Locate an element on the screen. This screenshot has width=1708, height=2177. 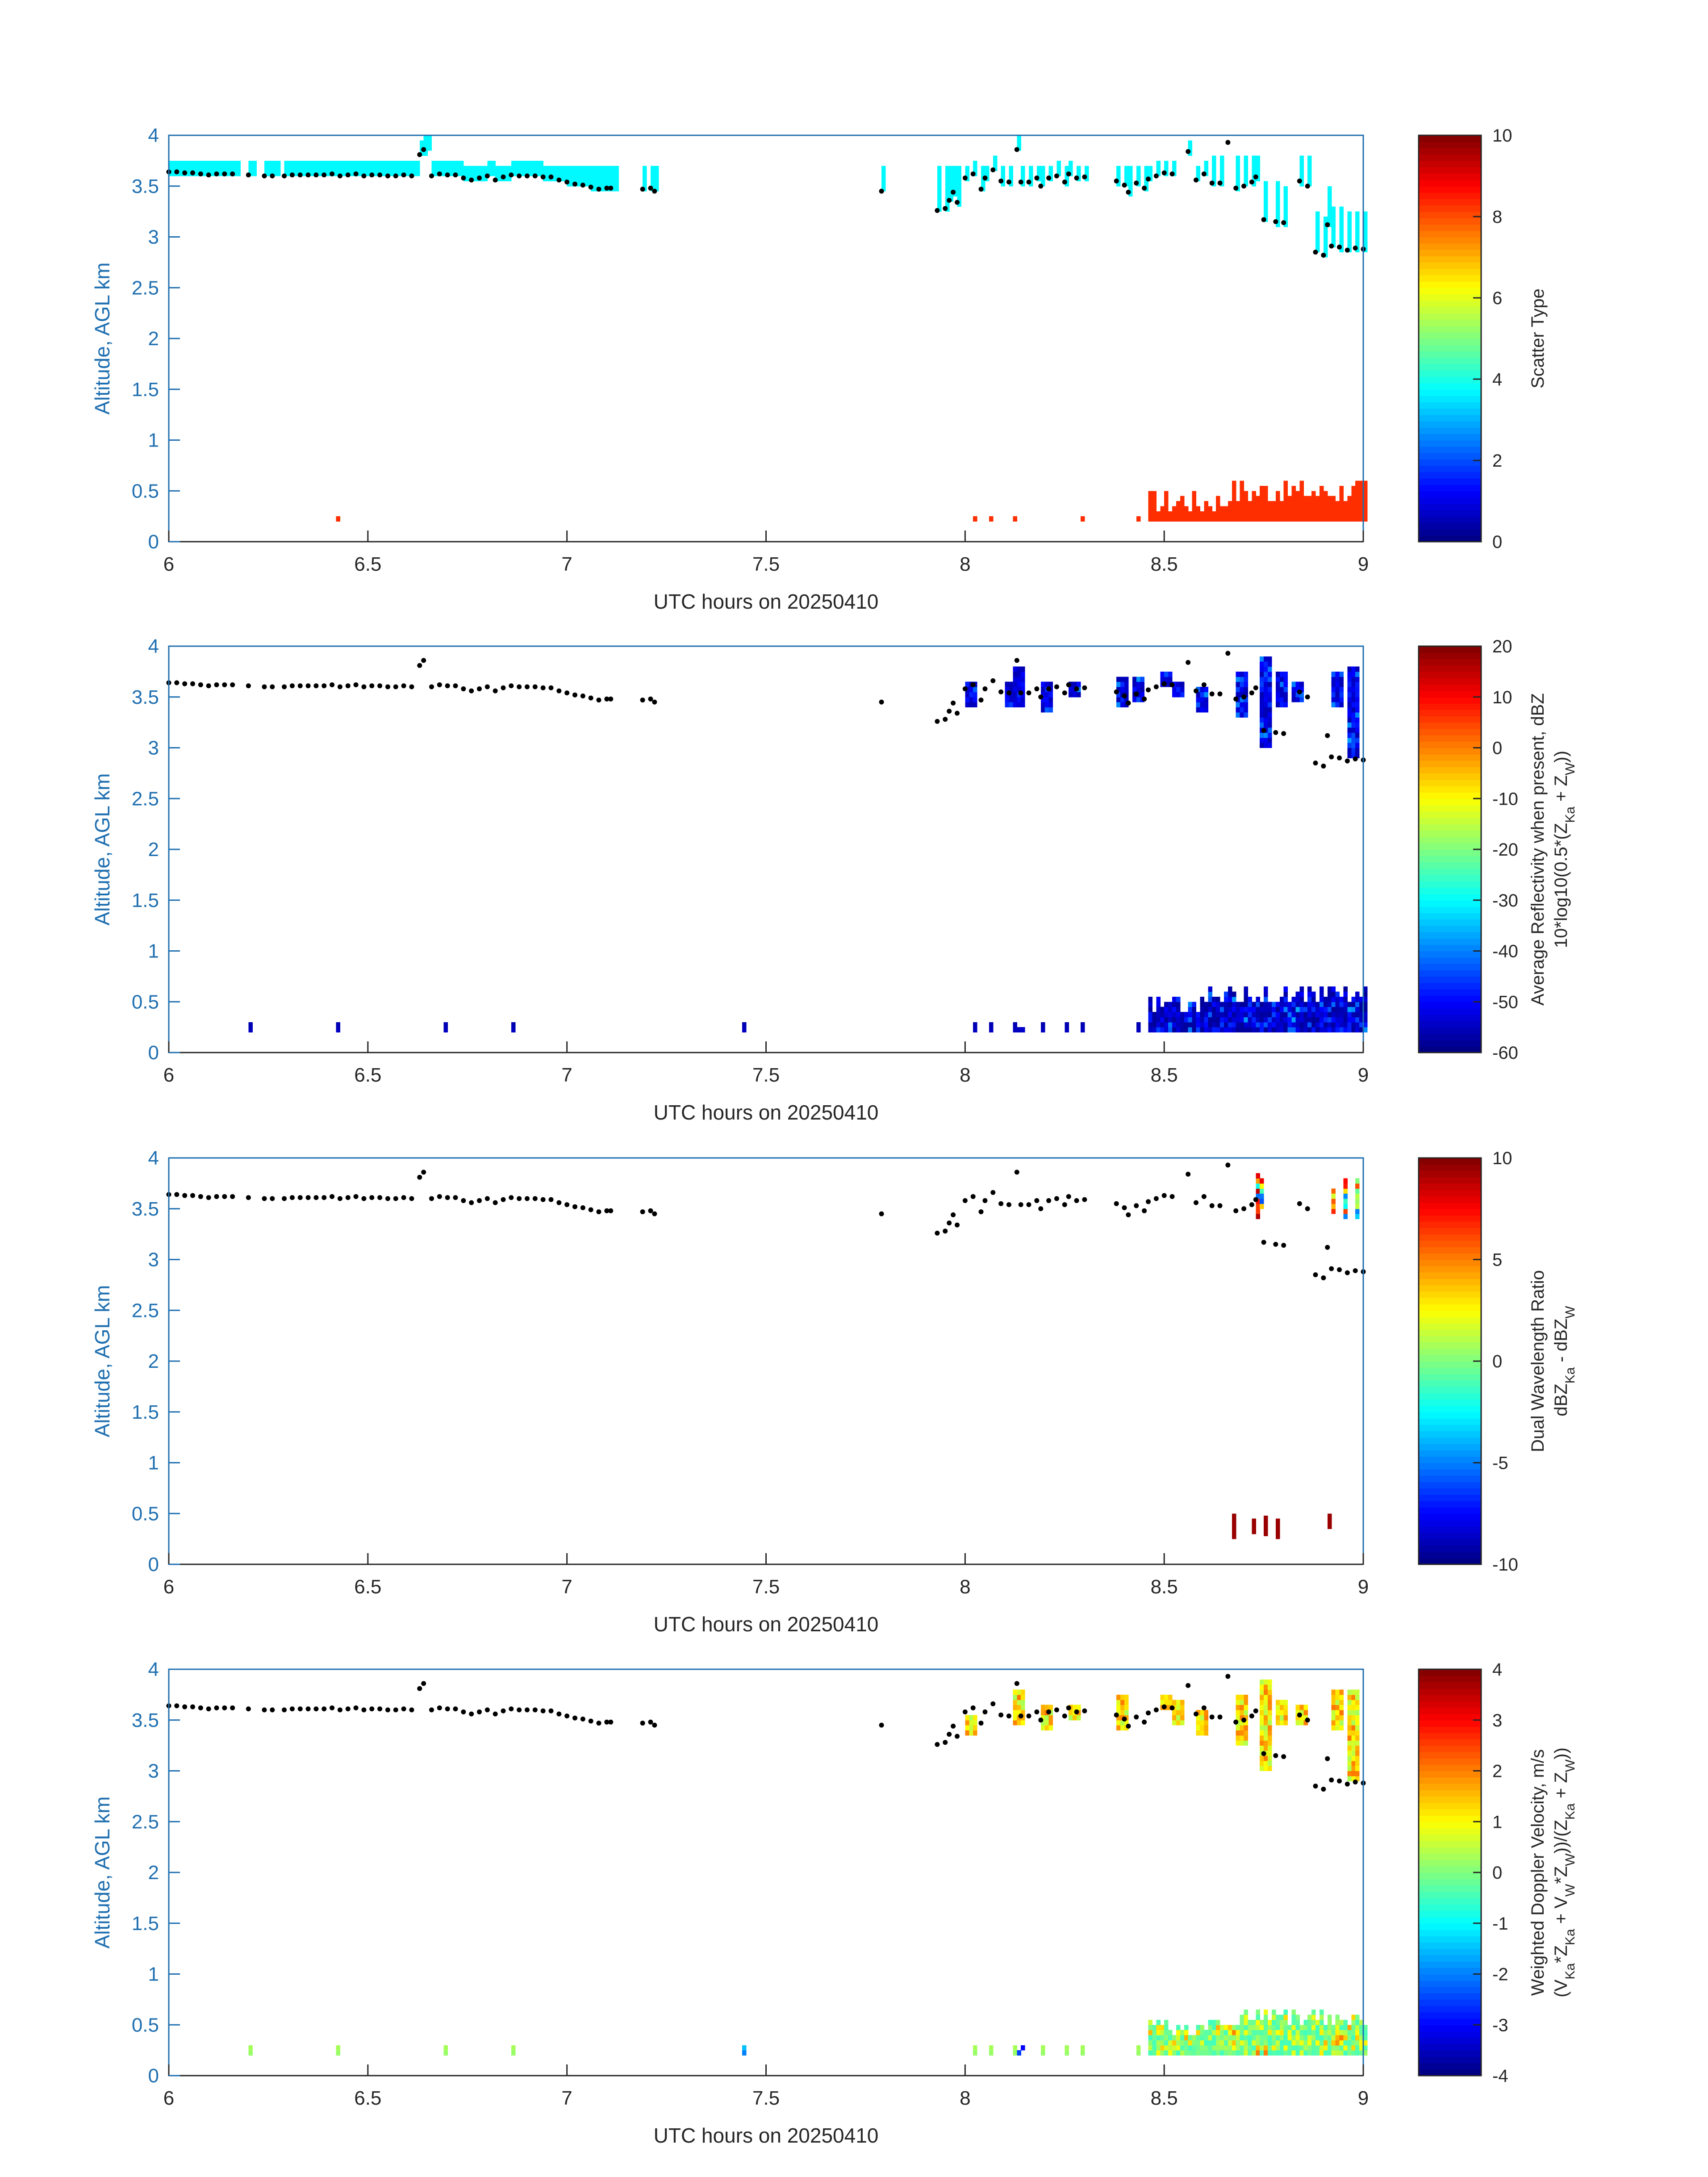
x-tick-label: 7.5 is located at coordinates (766, 564).